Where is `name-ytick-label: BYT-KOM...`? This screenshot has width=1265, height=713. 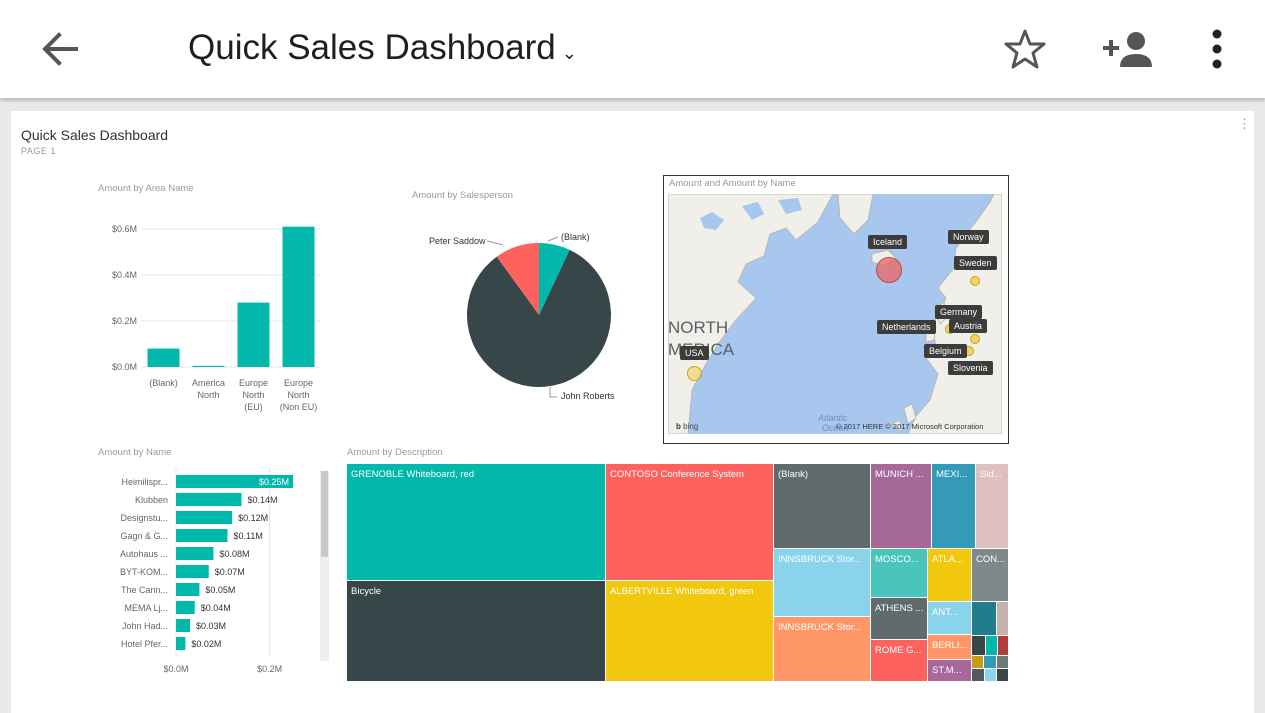
name-ytick-label: BYT-KOM... is located at coordinates (144, 572).